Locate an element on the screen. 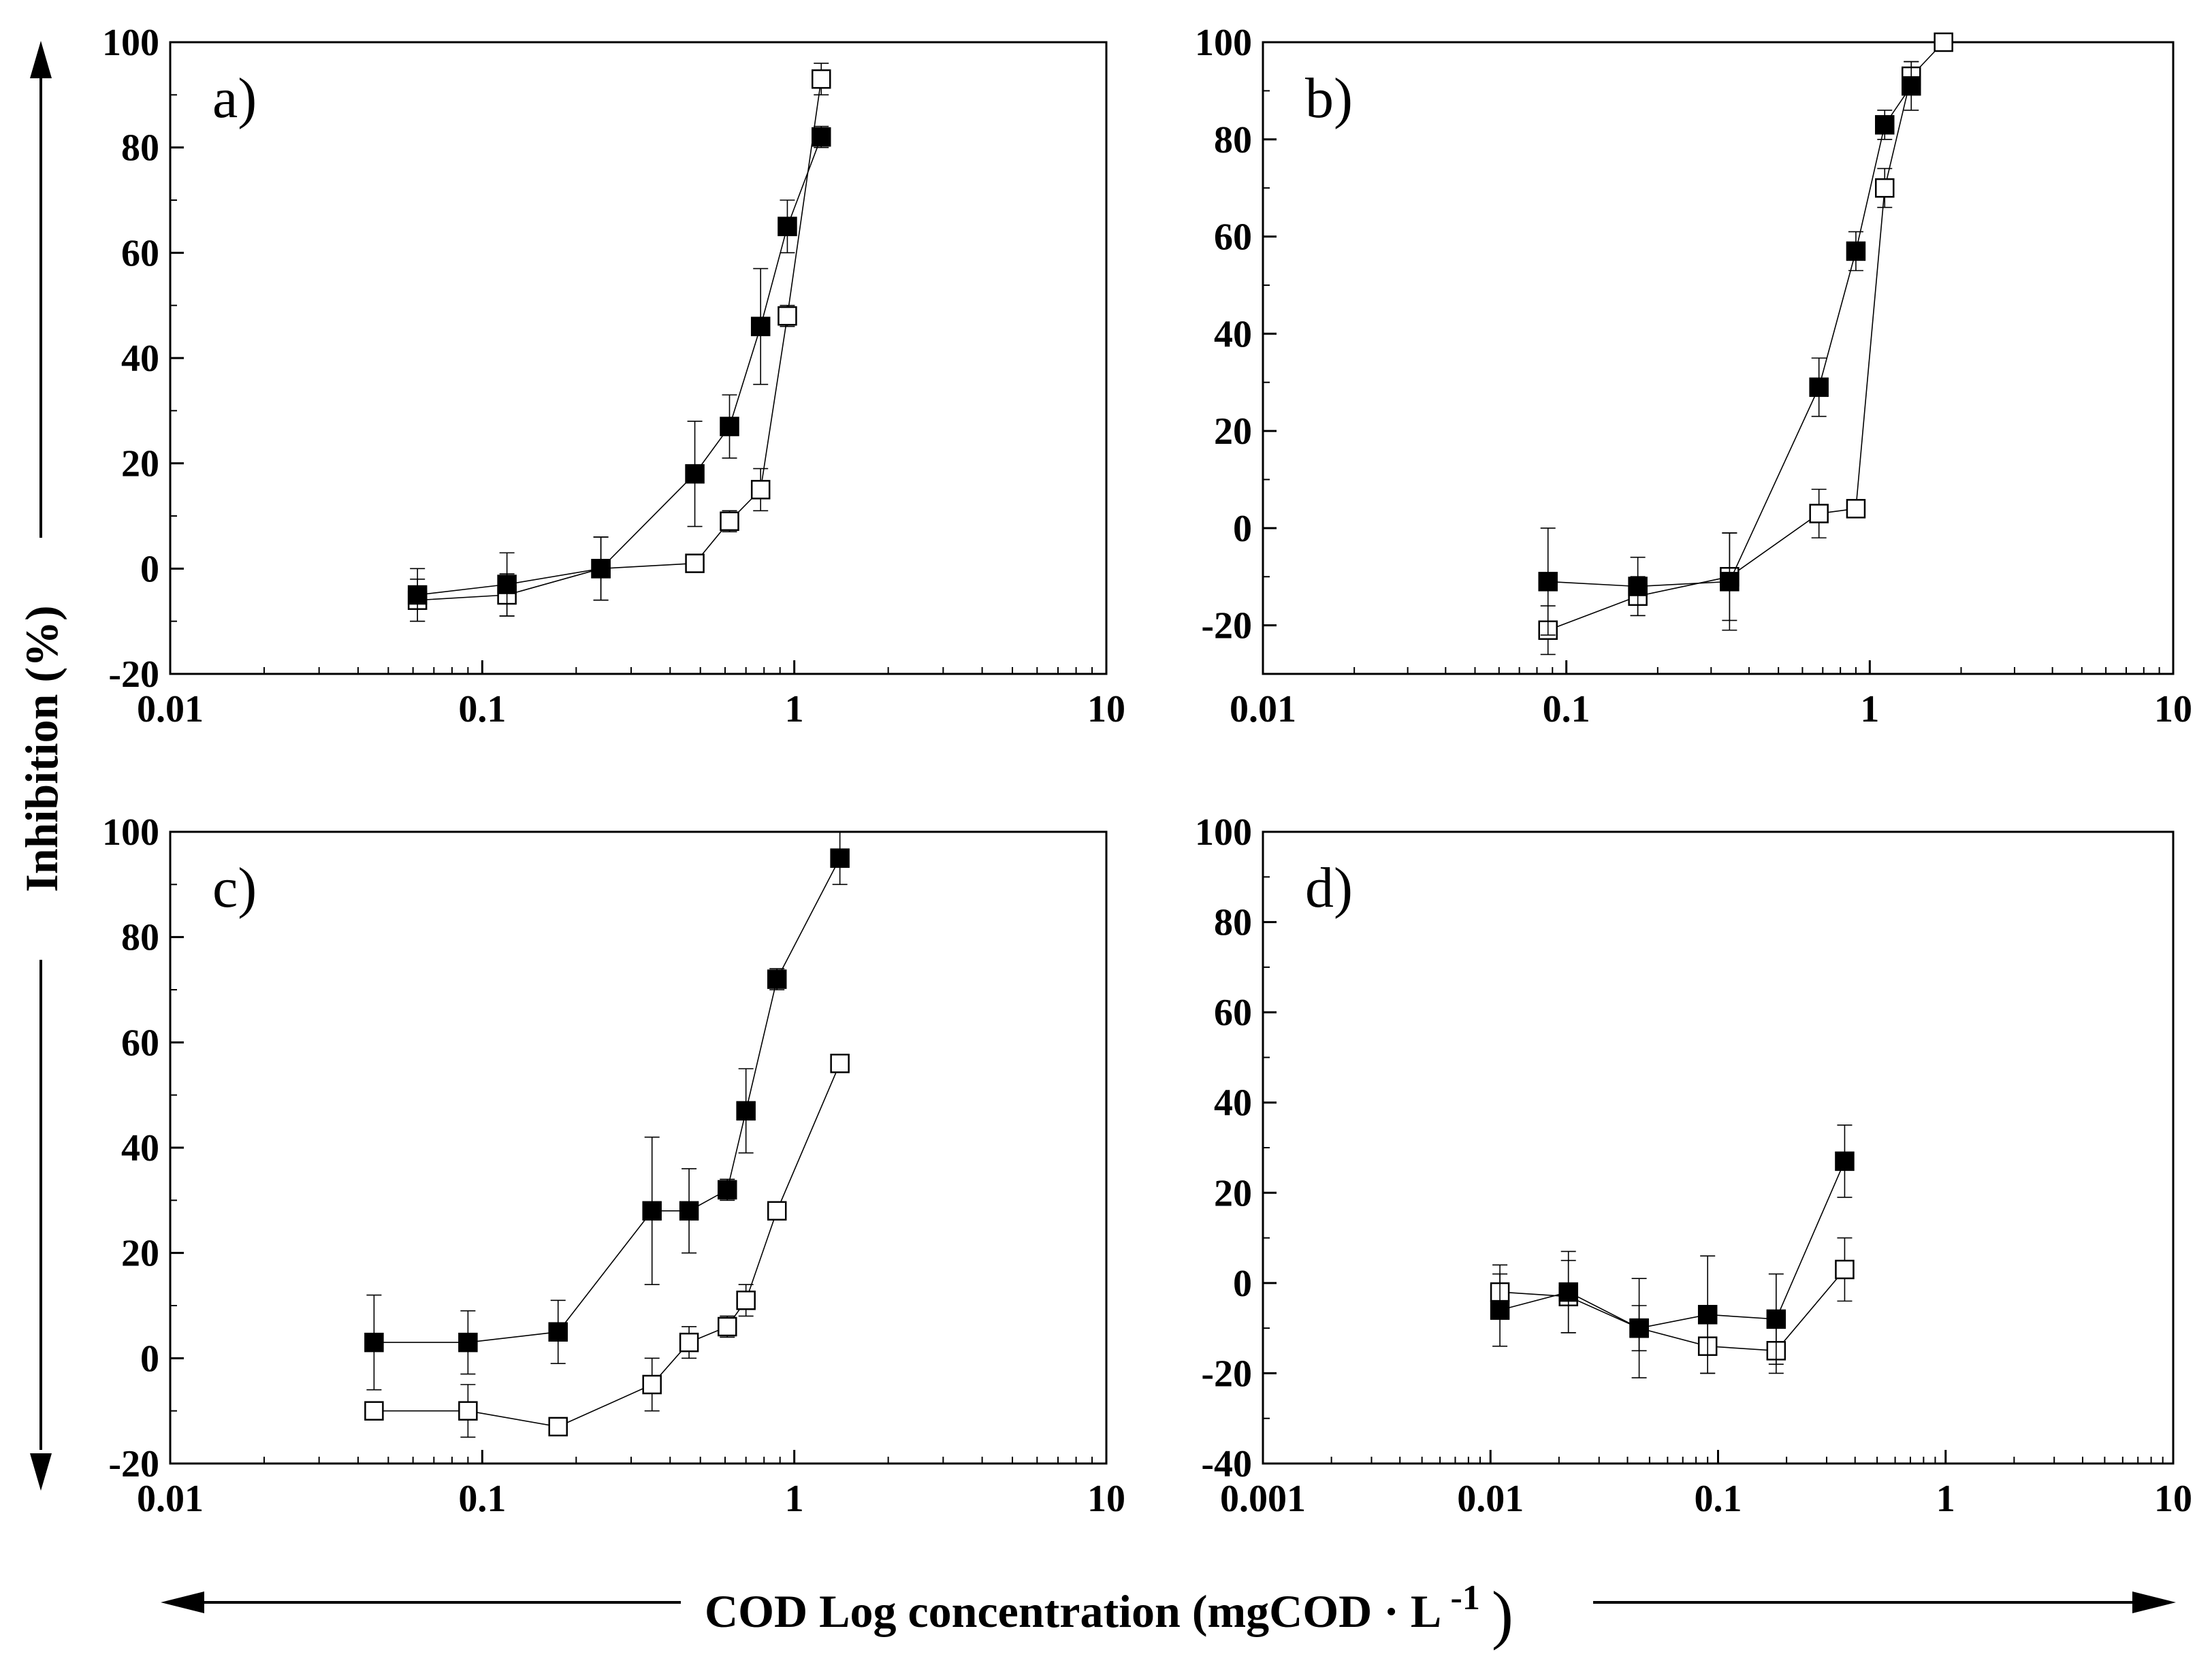 Image resolution: width=2212 pixels, height=1665 pixels. panel-label: d) is located at coordinates (1329, 888).